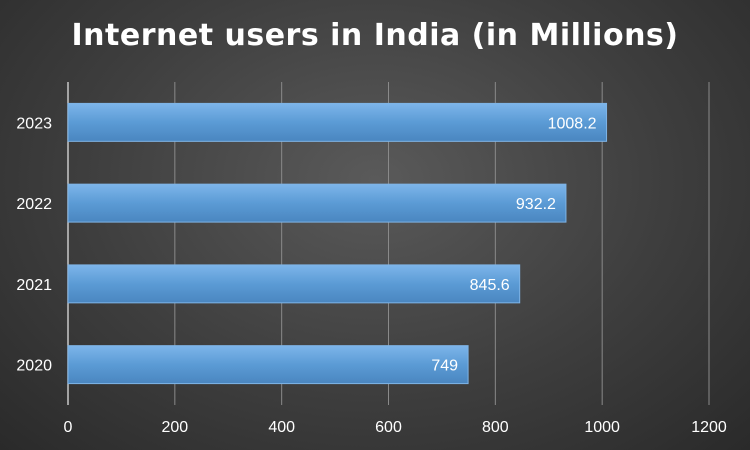  Describe the element at coordinates (572, 123) in the screenshot. I see `data-label: 1008.2` at that location.